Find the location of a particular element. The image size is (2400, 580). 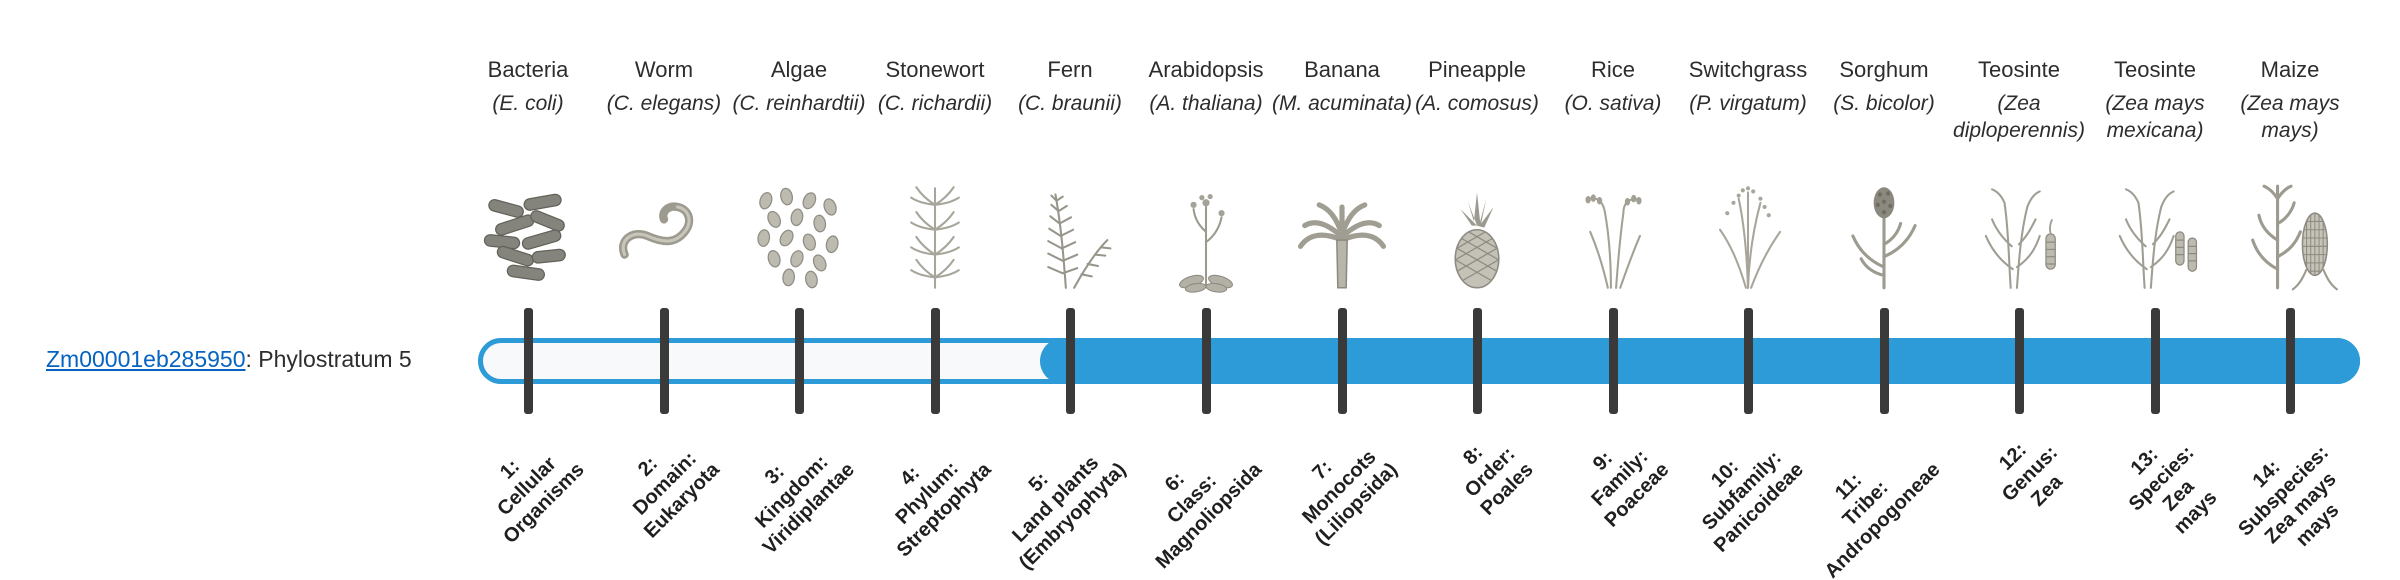

worm-icon is located at coordinates (664, 229).